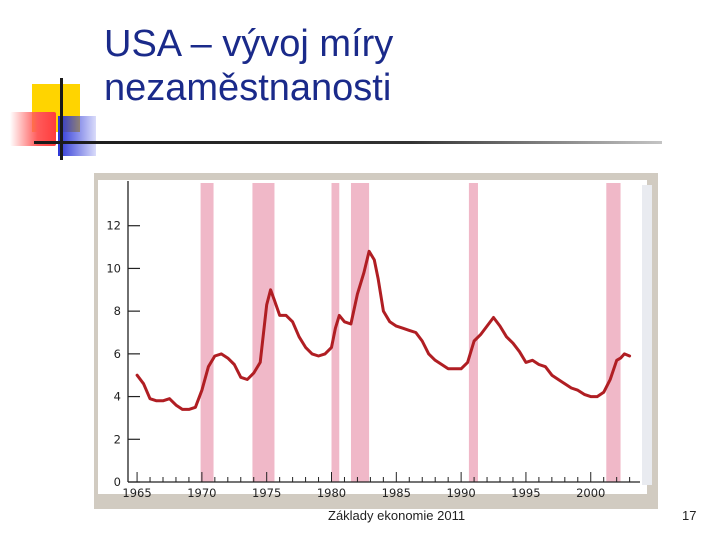  What do you see at coordinates (117, 439) in the screenshot?
I see `y-tick-label-2: 2` at bounding box center [117, 439].